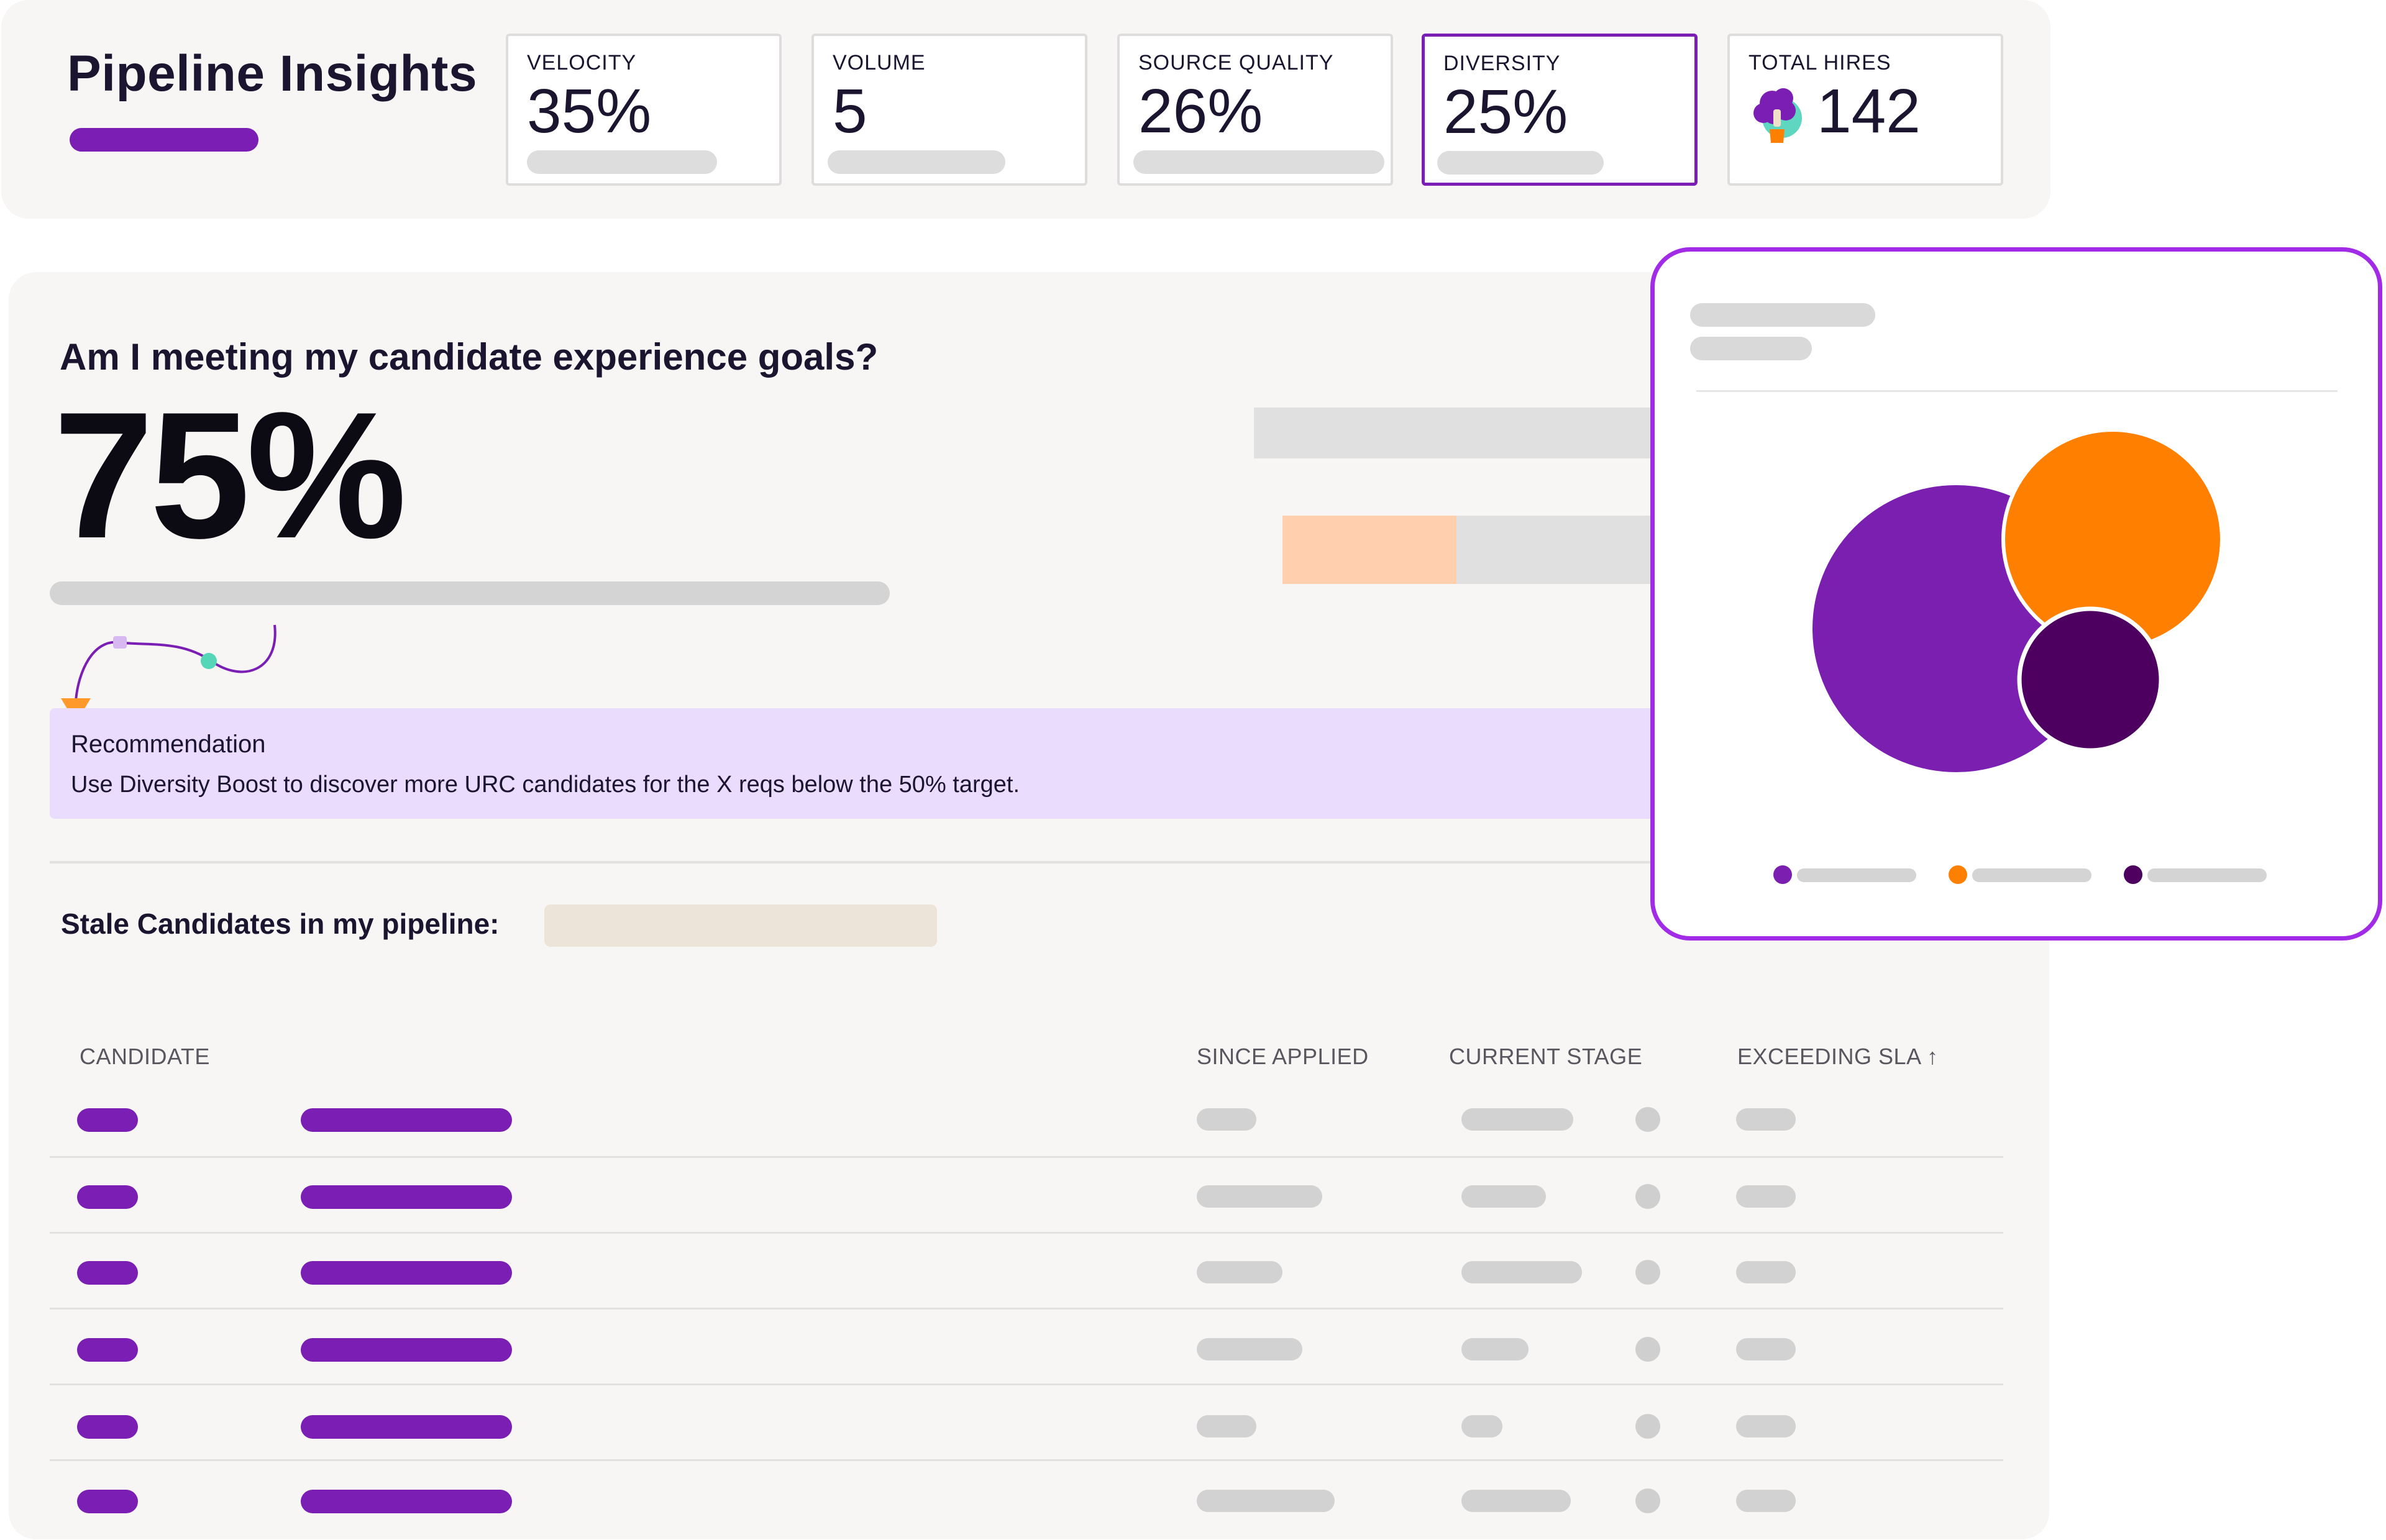  I want to click on kpi-card-total-hires: TOTAL HIRES 142, so click(1865, 110).